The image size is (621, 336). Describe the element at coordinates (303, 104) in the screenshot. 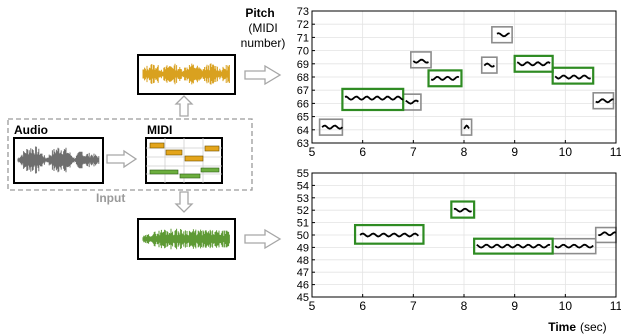

I see `y-tick-label: 66` at that location.